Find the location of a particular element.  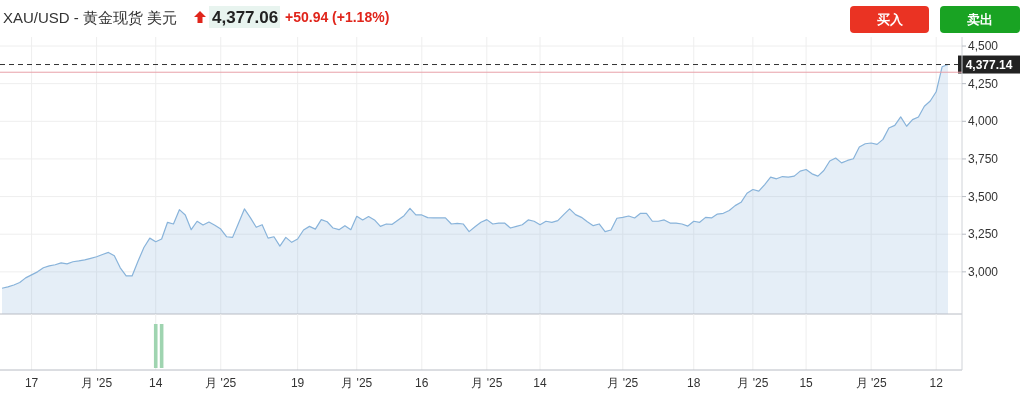

text: 4,377.06 is located at coordinates (245, 17).